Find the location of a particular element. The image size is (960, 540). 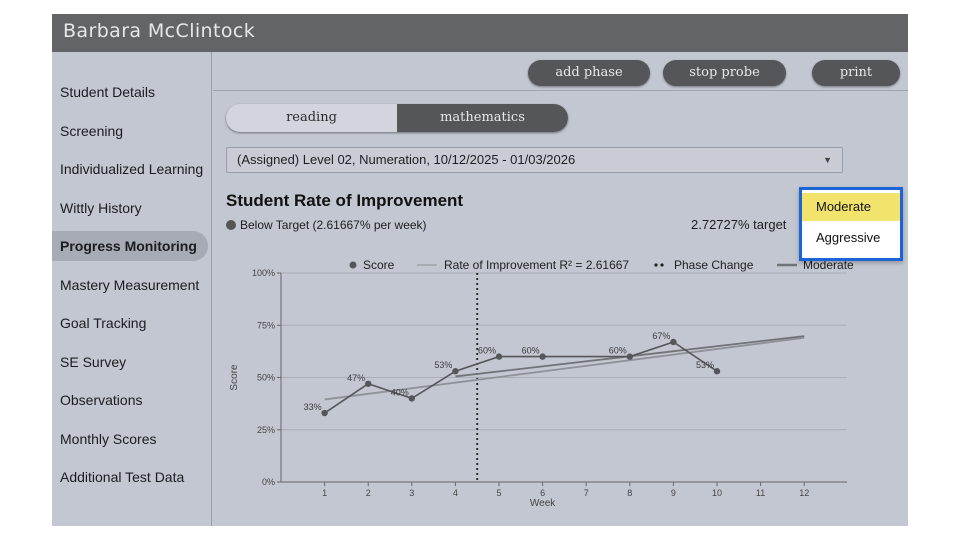

sidebar-item-individualized-learning: Individualized Learning is located at coordinates (132, 169).